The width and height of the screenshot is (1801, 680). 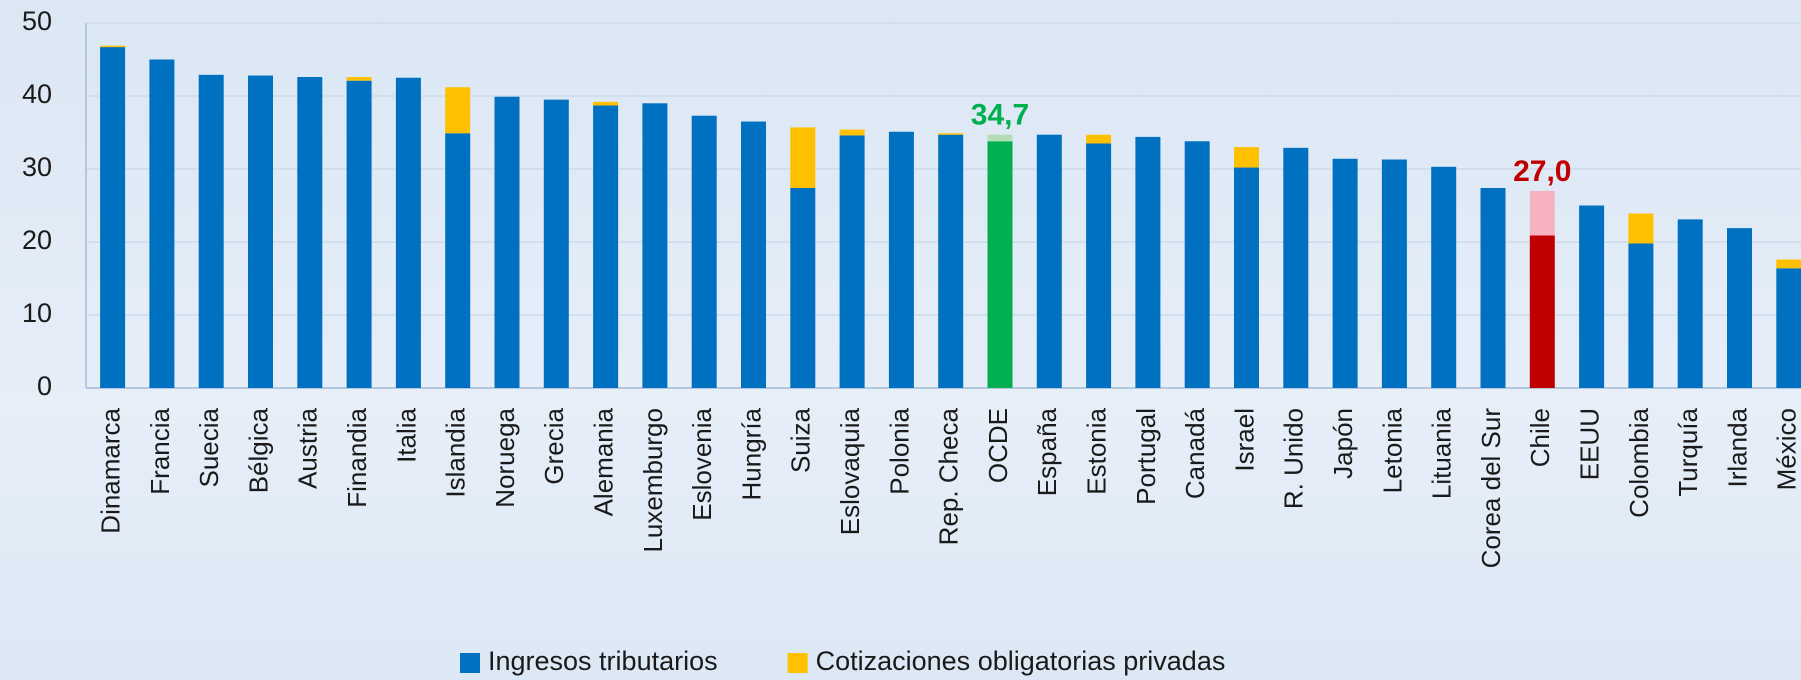 I want to click on x-tick-label: Hungría, so click(x=751, y=453).